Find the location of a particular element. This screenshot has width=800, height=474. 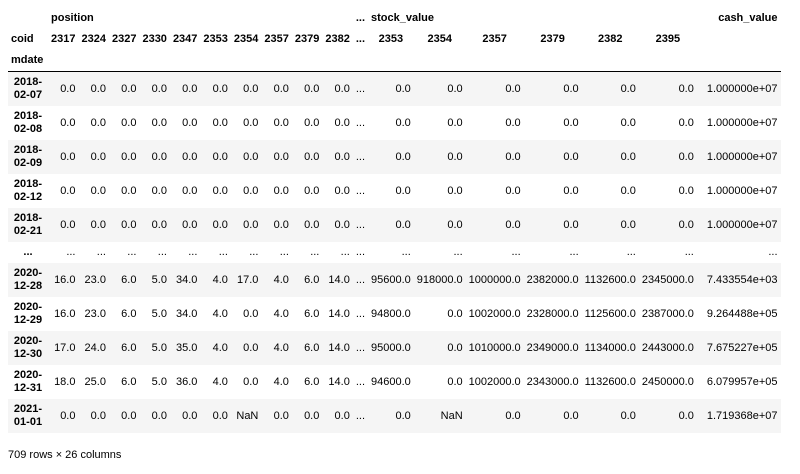

data-cell: 14.0 is located at coordinates (339, 381).